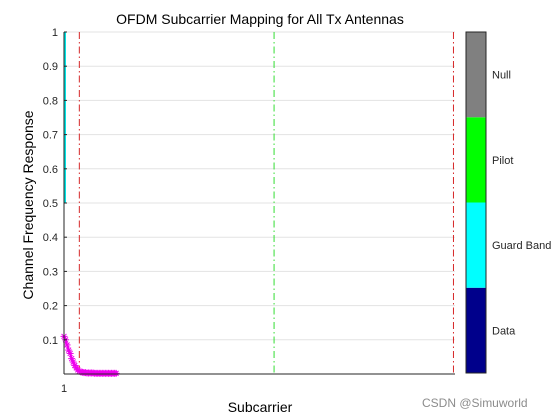  What do you see at coordinates (260, 407) in the screenshot?
I see `x-axis-label: Subcarrier` at bounding box center [260, 407].